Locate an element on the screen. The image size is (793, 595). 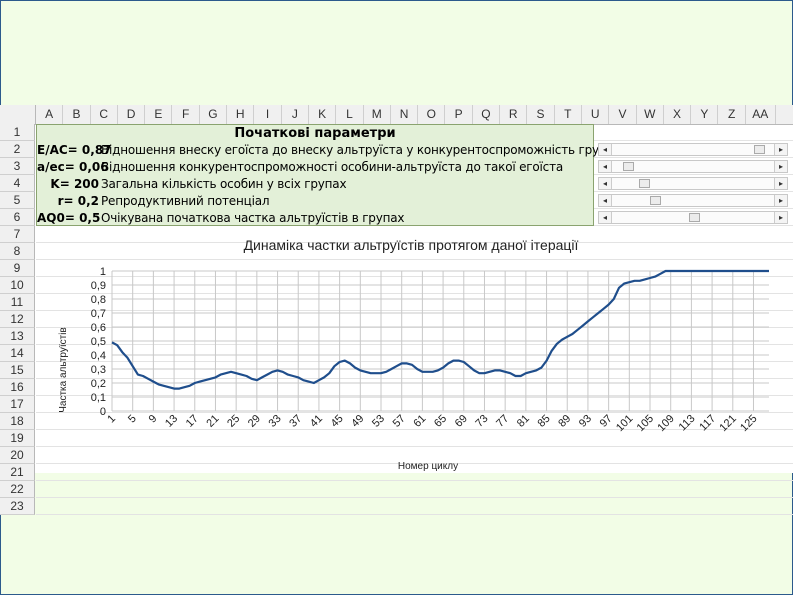
row-header-23: 23 is located at coordinates (17, 506).